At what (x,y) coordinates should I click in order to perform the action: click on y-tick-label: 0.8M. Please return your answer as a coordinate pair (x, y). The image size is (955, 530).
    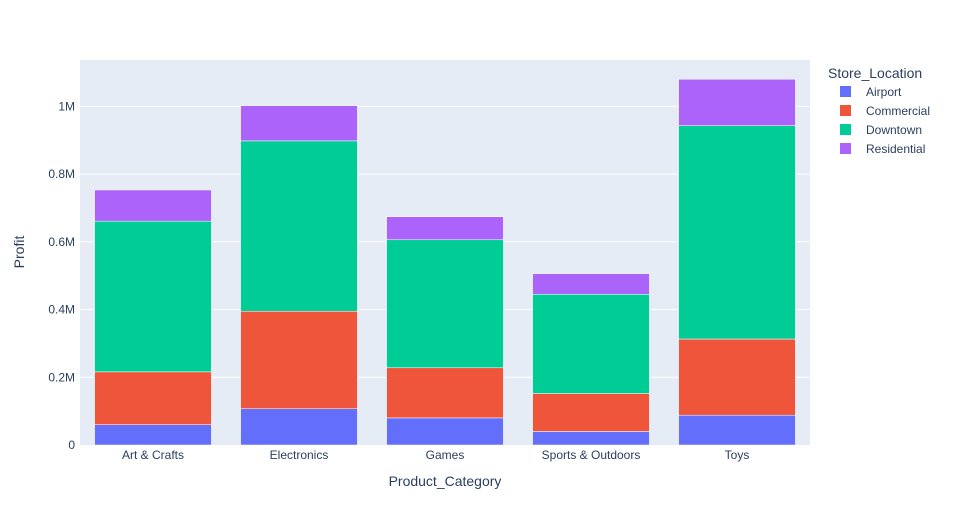
    Looking at the image, I should click on (61, 174).